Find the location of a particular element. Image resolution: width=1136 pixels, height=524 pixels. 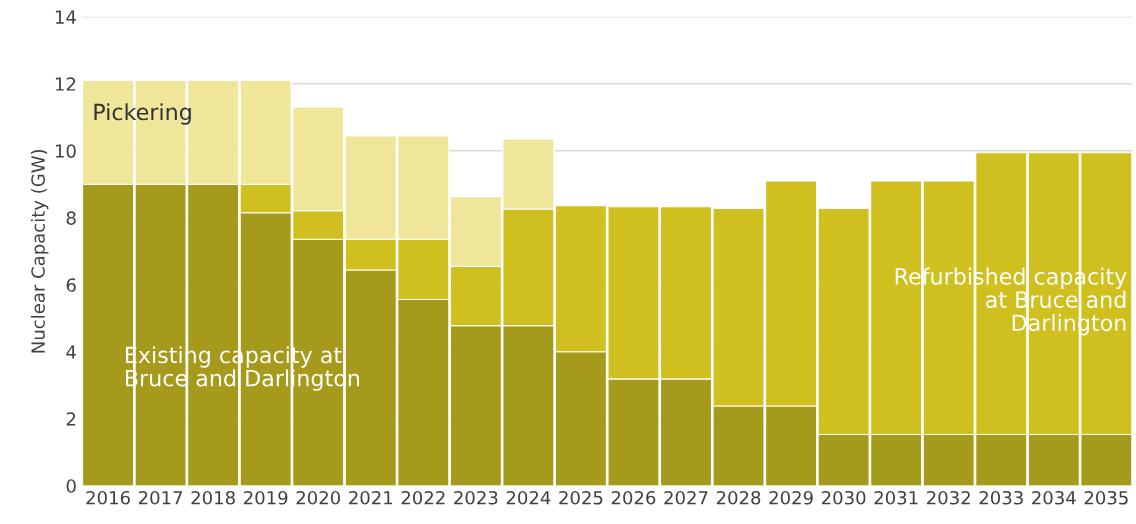

y-tick-label: 2 is located at coordinates (71, 419).